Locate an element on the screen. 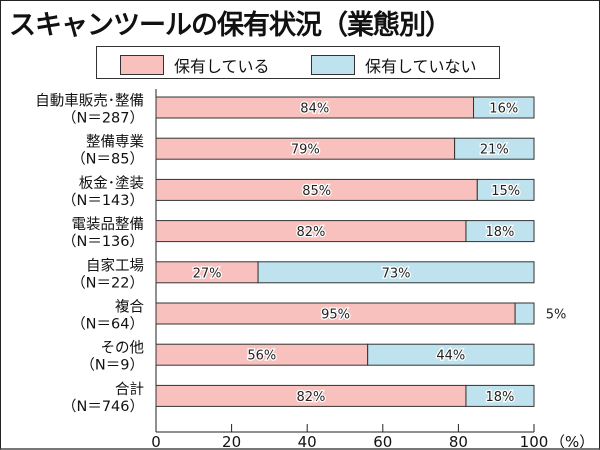  x-axis-unit: （%） is located at coordinates (572, 440).